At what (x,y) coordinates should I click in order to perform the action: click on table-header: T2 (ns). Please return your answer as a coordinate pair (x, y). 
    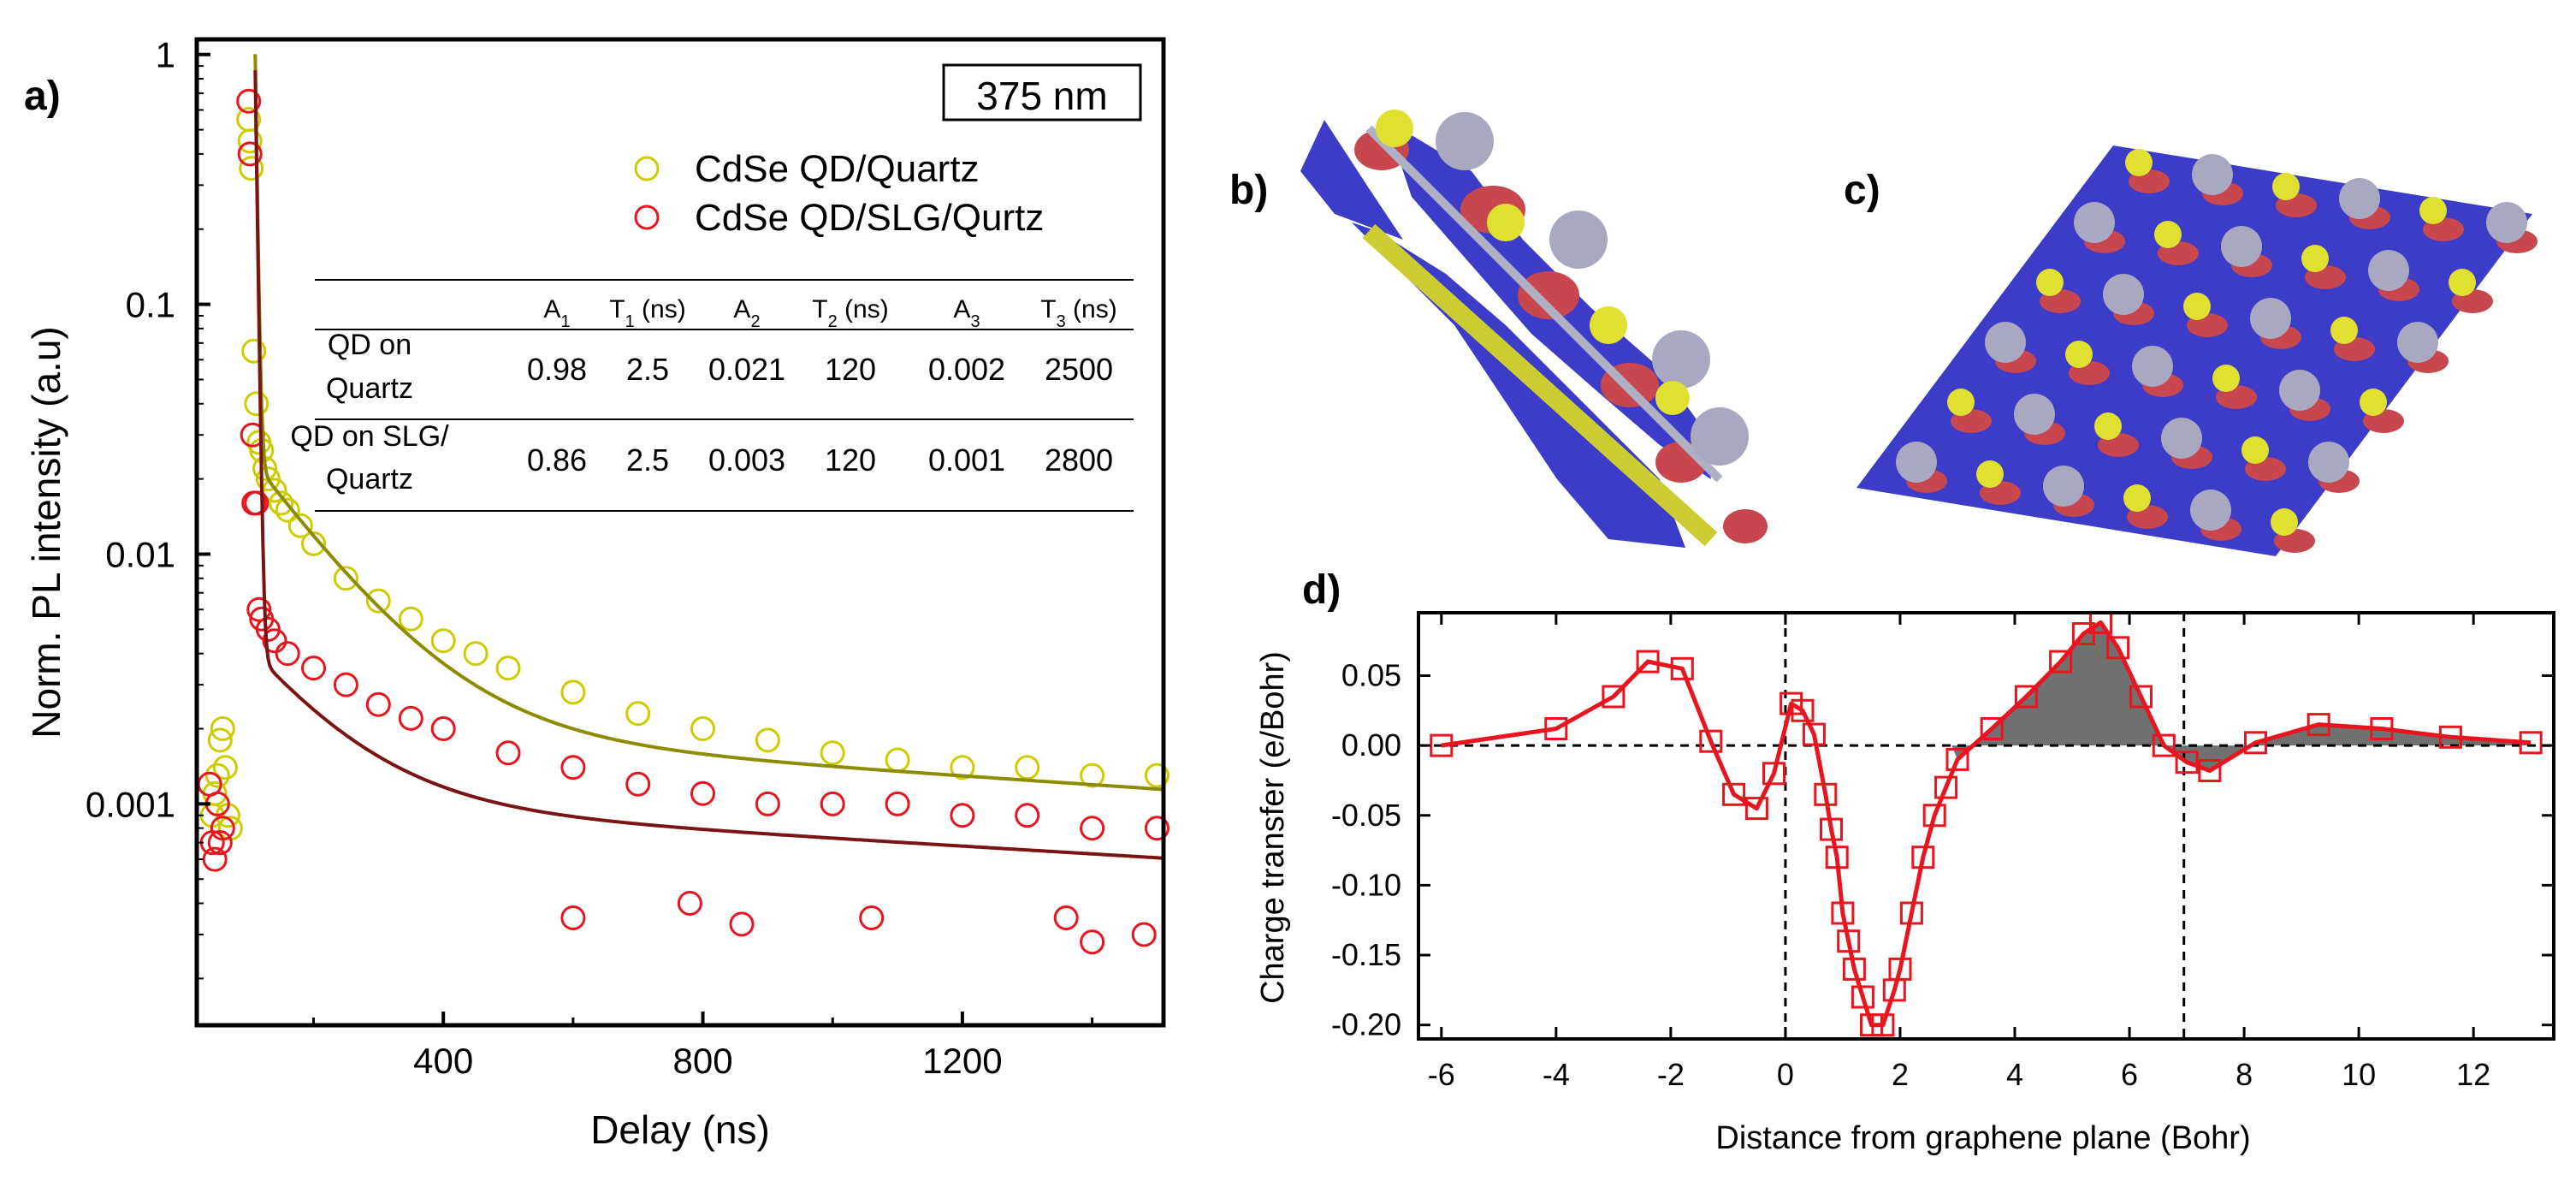
    Looking at the image, I should click on (850, 313).